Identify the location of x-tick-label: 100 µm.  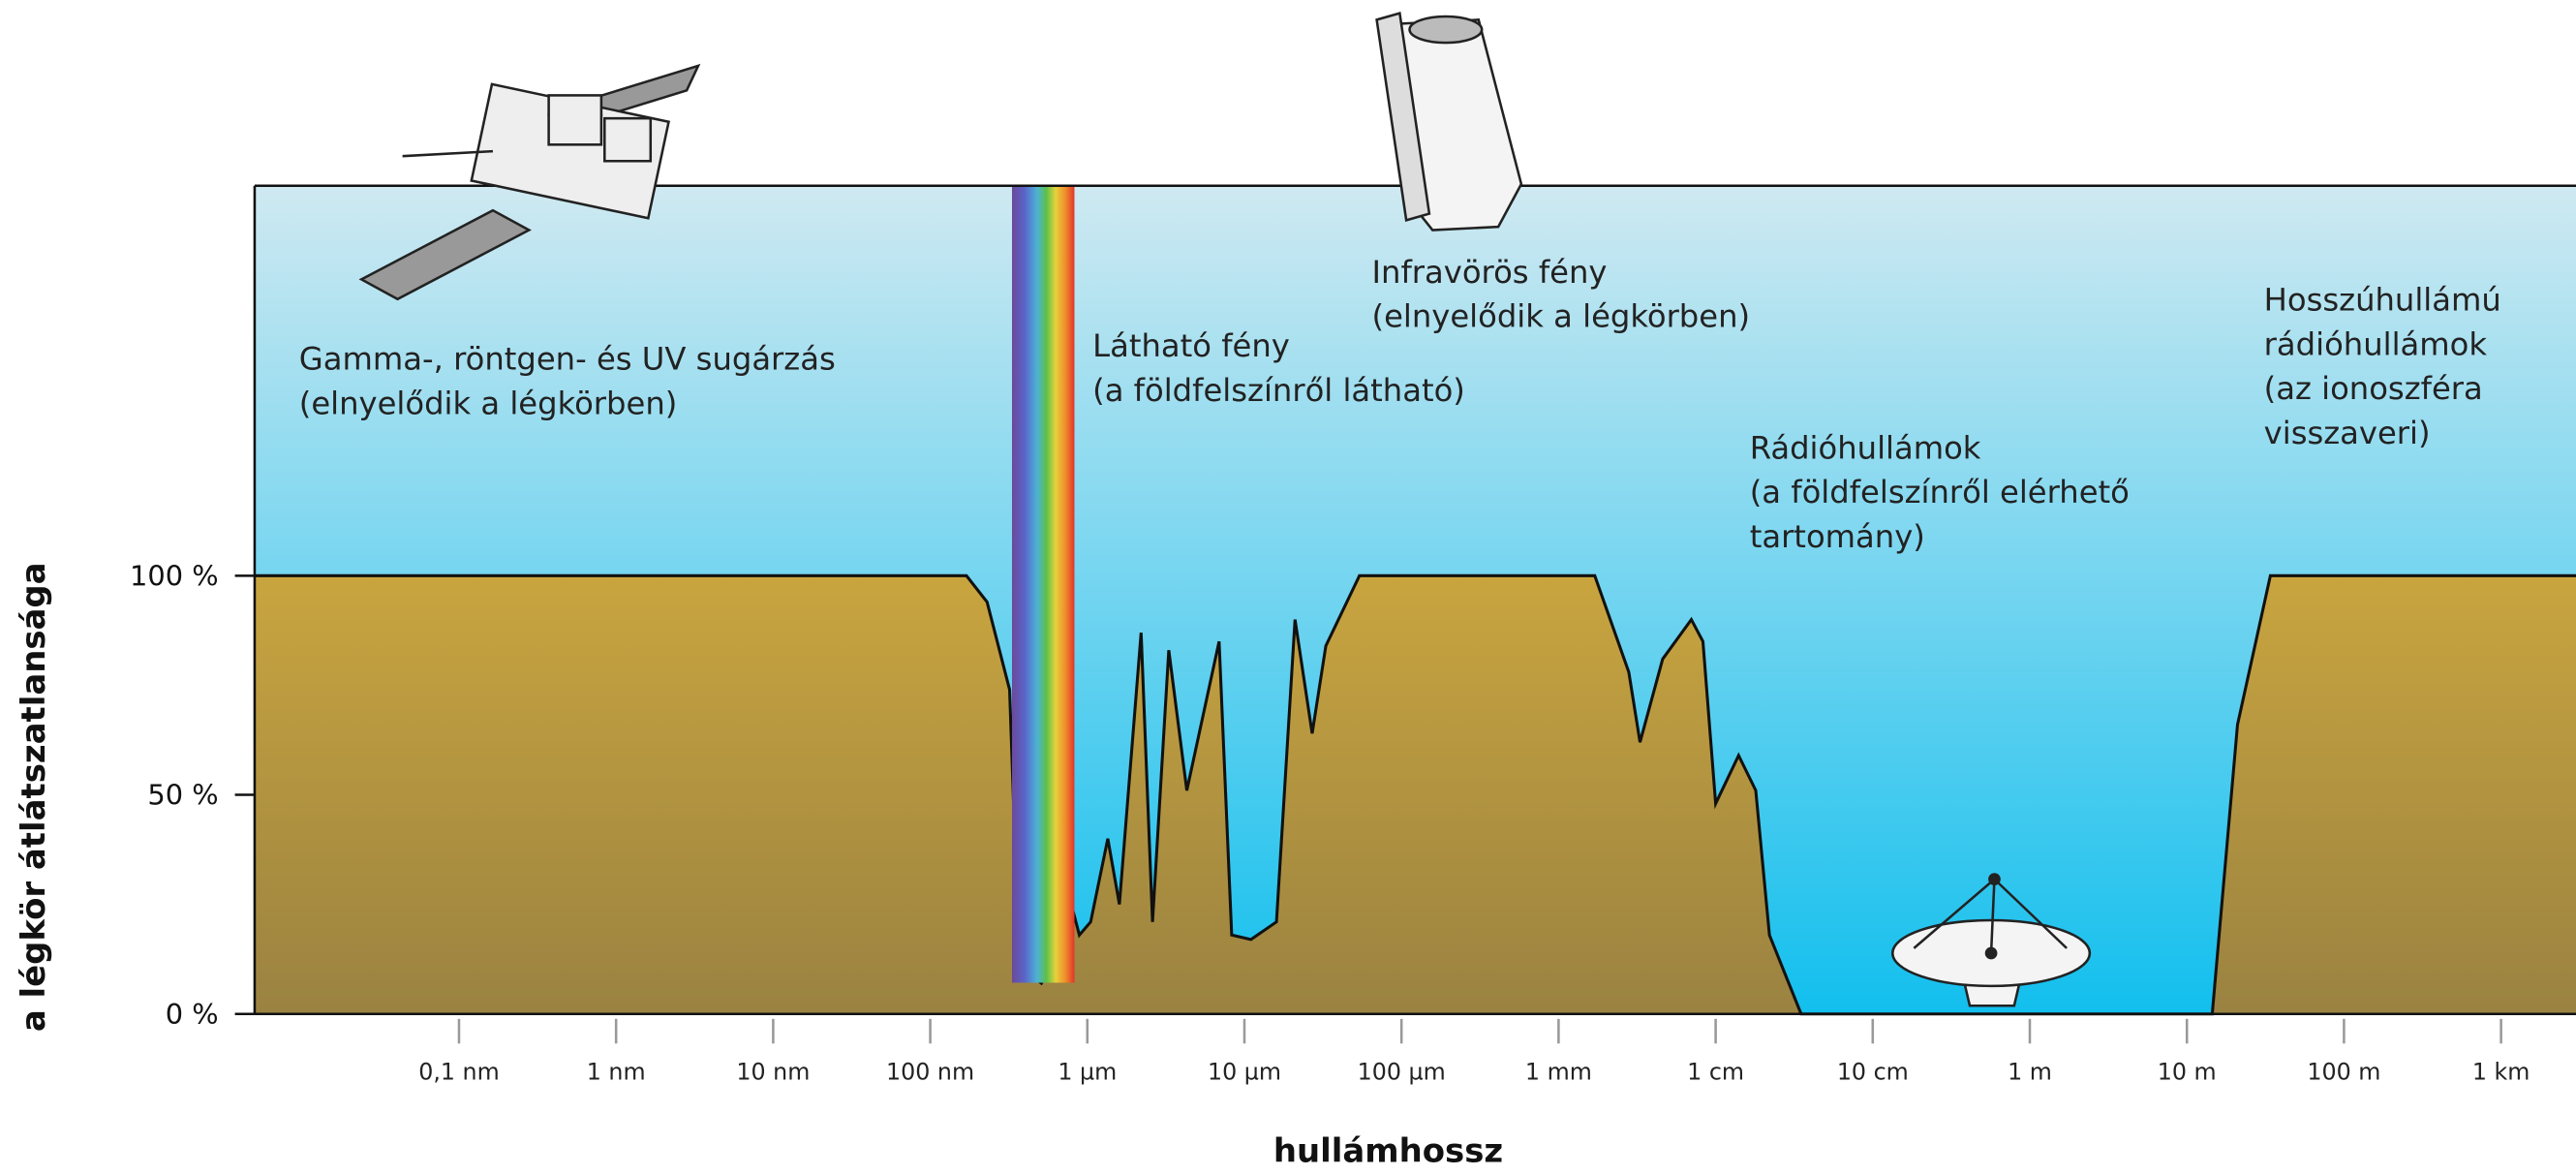
(1402, 1072).